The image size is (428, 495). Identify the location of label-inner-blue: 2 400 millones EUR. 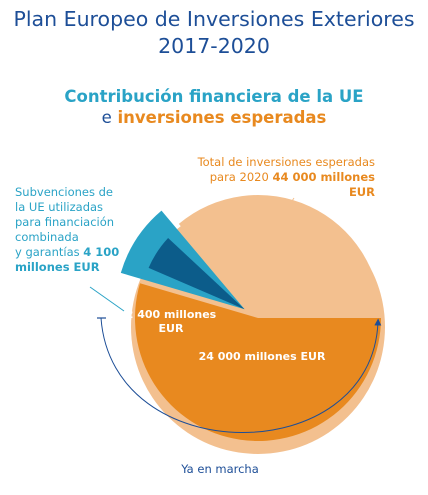
(171, 322).